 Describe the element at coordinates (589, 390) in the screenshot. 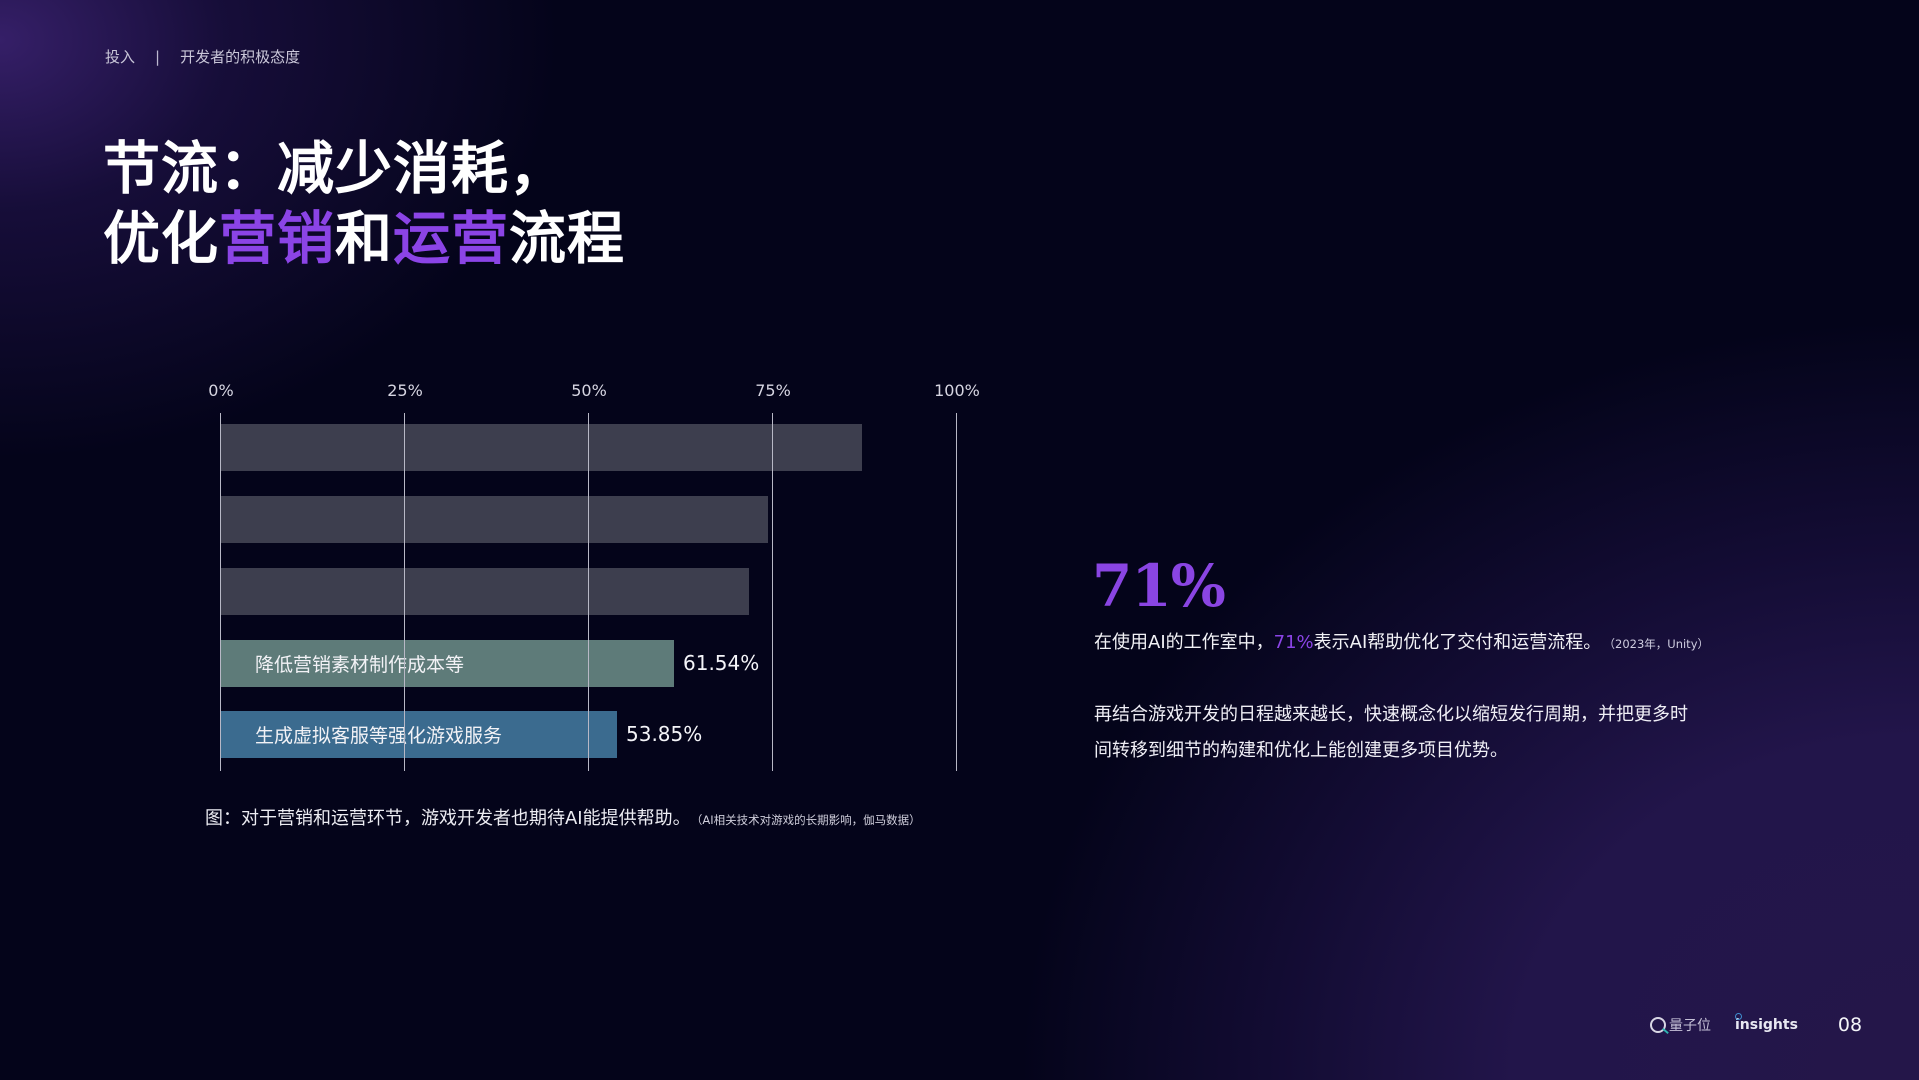

I see `x-tick-50: 50%` at that location.